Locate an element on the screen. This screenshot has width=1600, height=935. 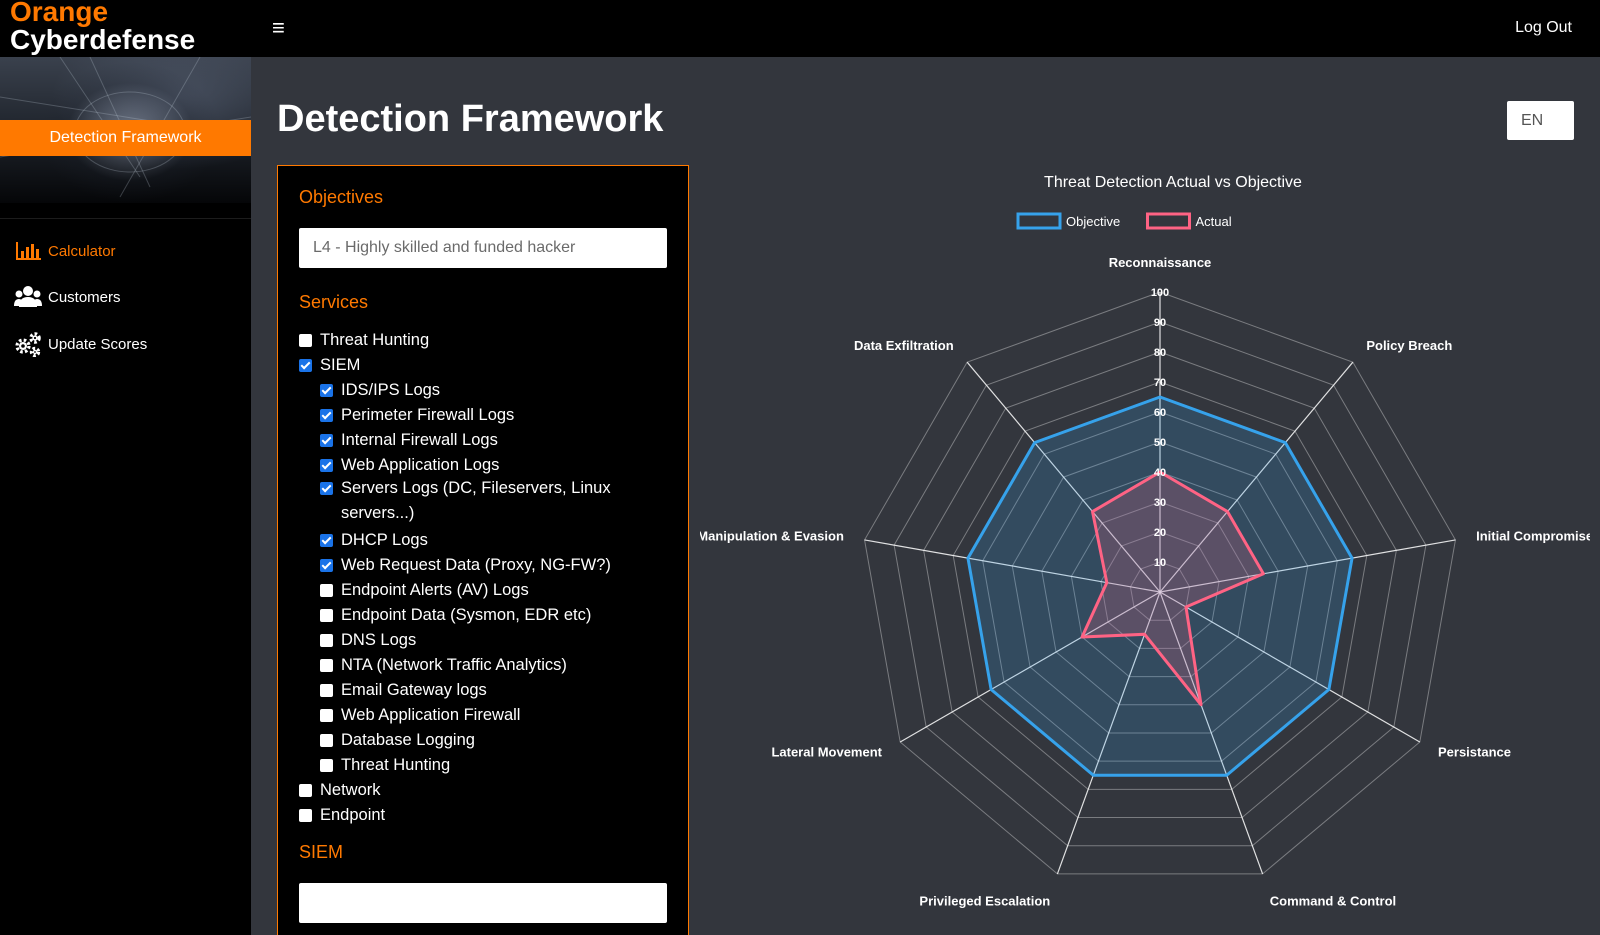
axis-label: Privileged Escalation is located at coordinates (984, 901).